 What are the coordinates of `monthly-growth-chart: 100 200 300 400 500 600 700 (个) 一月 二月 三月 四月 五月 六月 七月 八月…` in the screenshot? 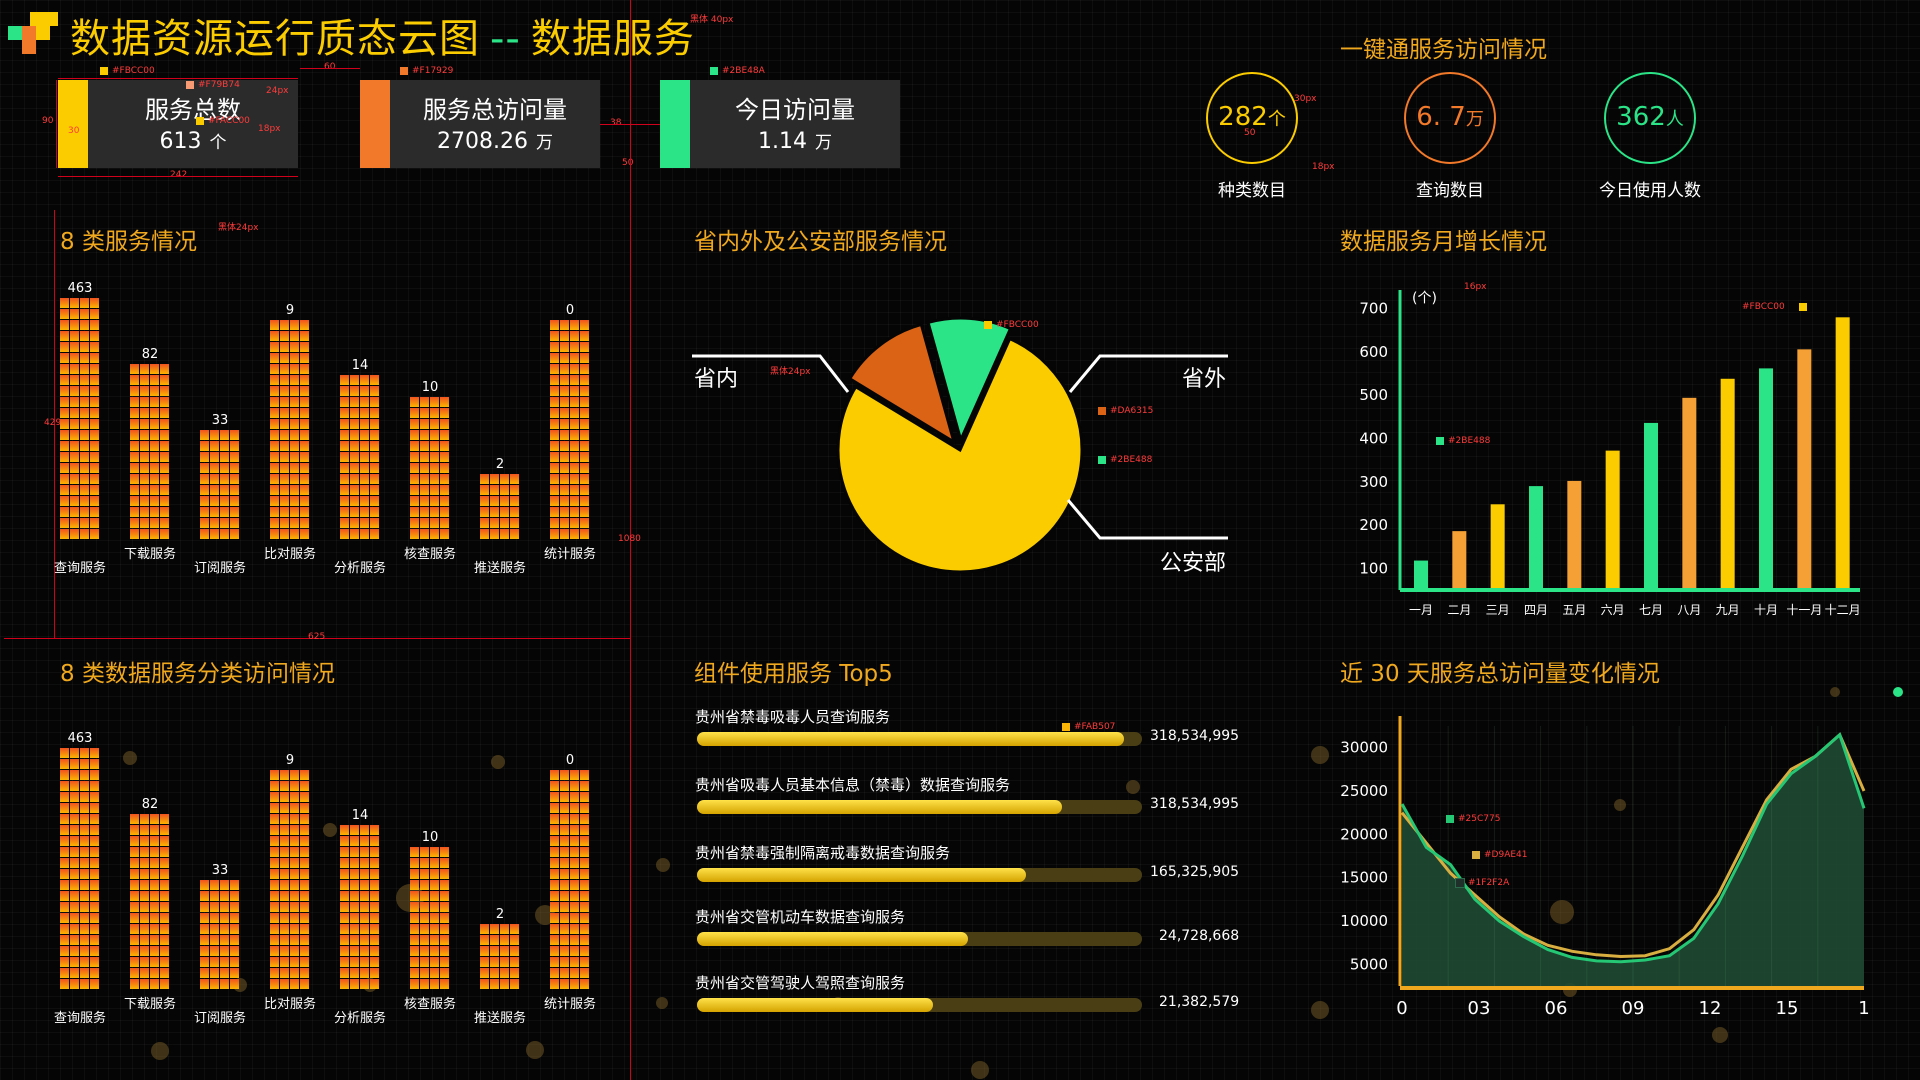 It's located at (1610, 453).